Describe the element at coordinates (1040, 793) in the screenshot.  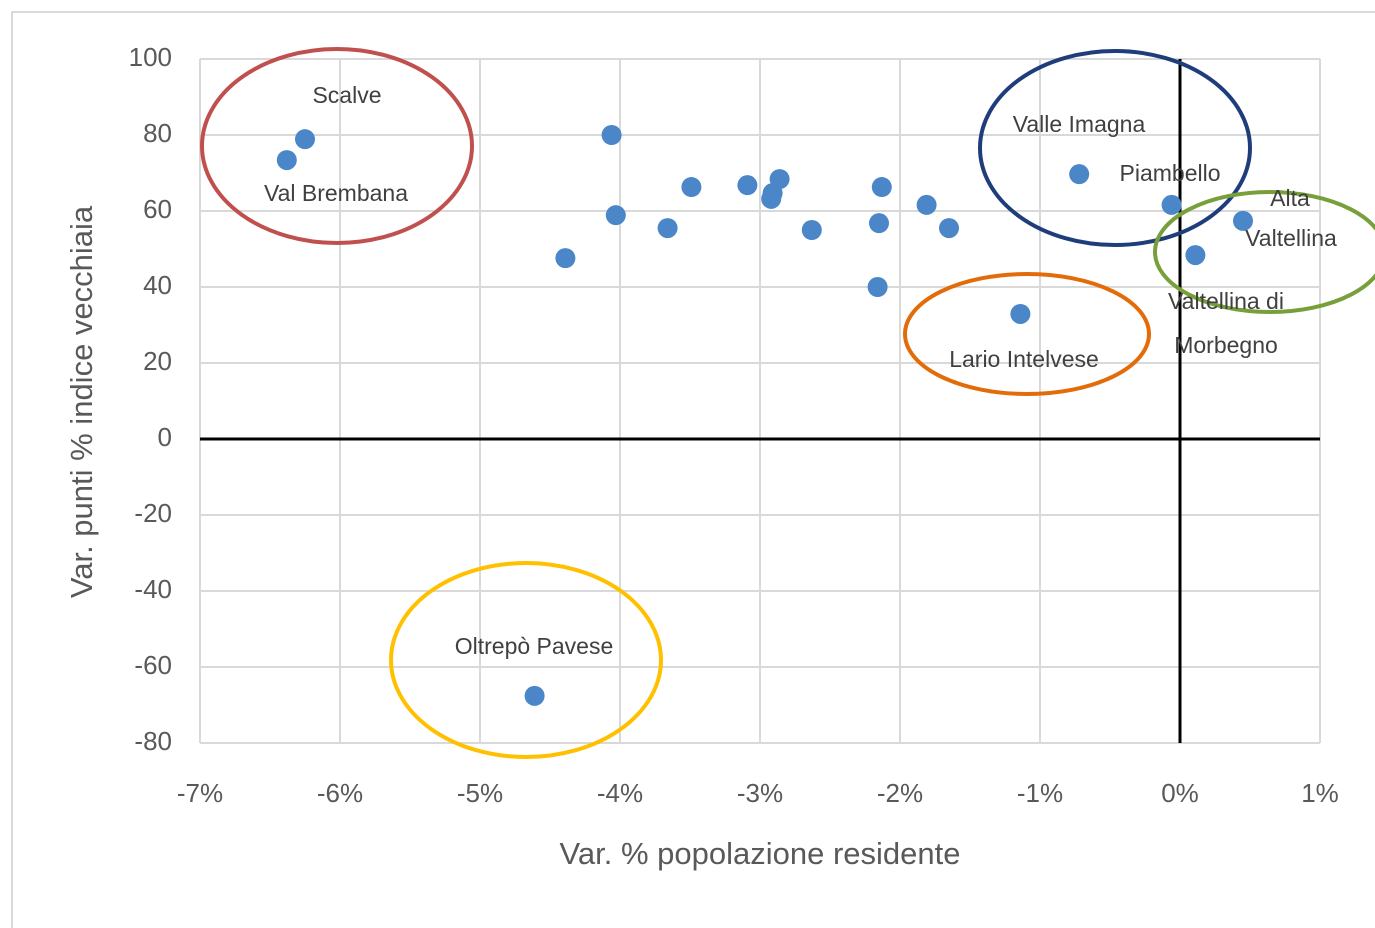
I see `x-tick-label: -1%` at that location.